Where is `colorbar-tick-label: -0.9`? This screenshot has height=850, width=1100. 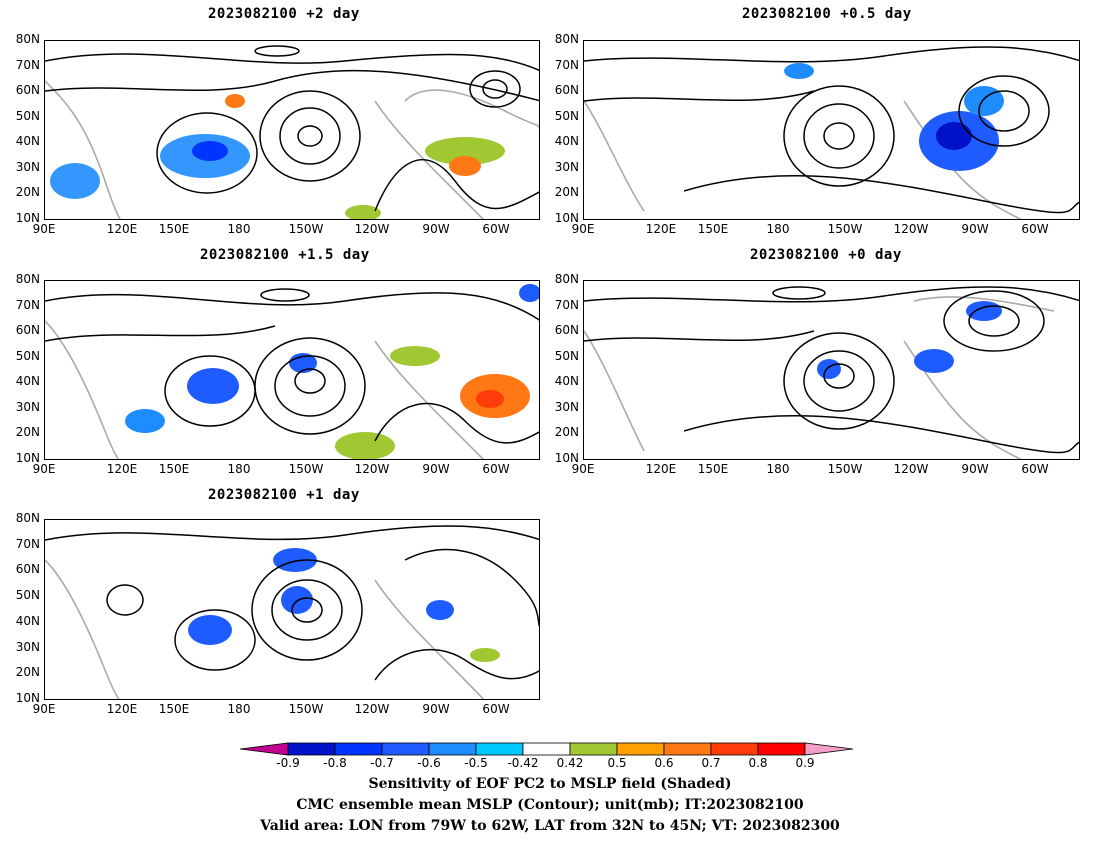
colorbar-tick-label: -0.9 is located at coordinates (288, 763).